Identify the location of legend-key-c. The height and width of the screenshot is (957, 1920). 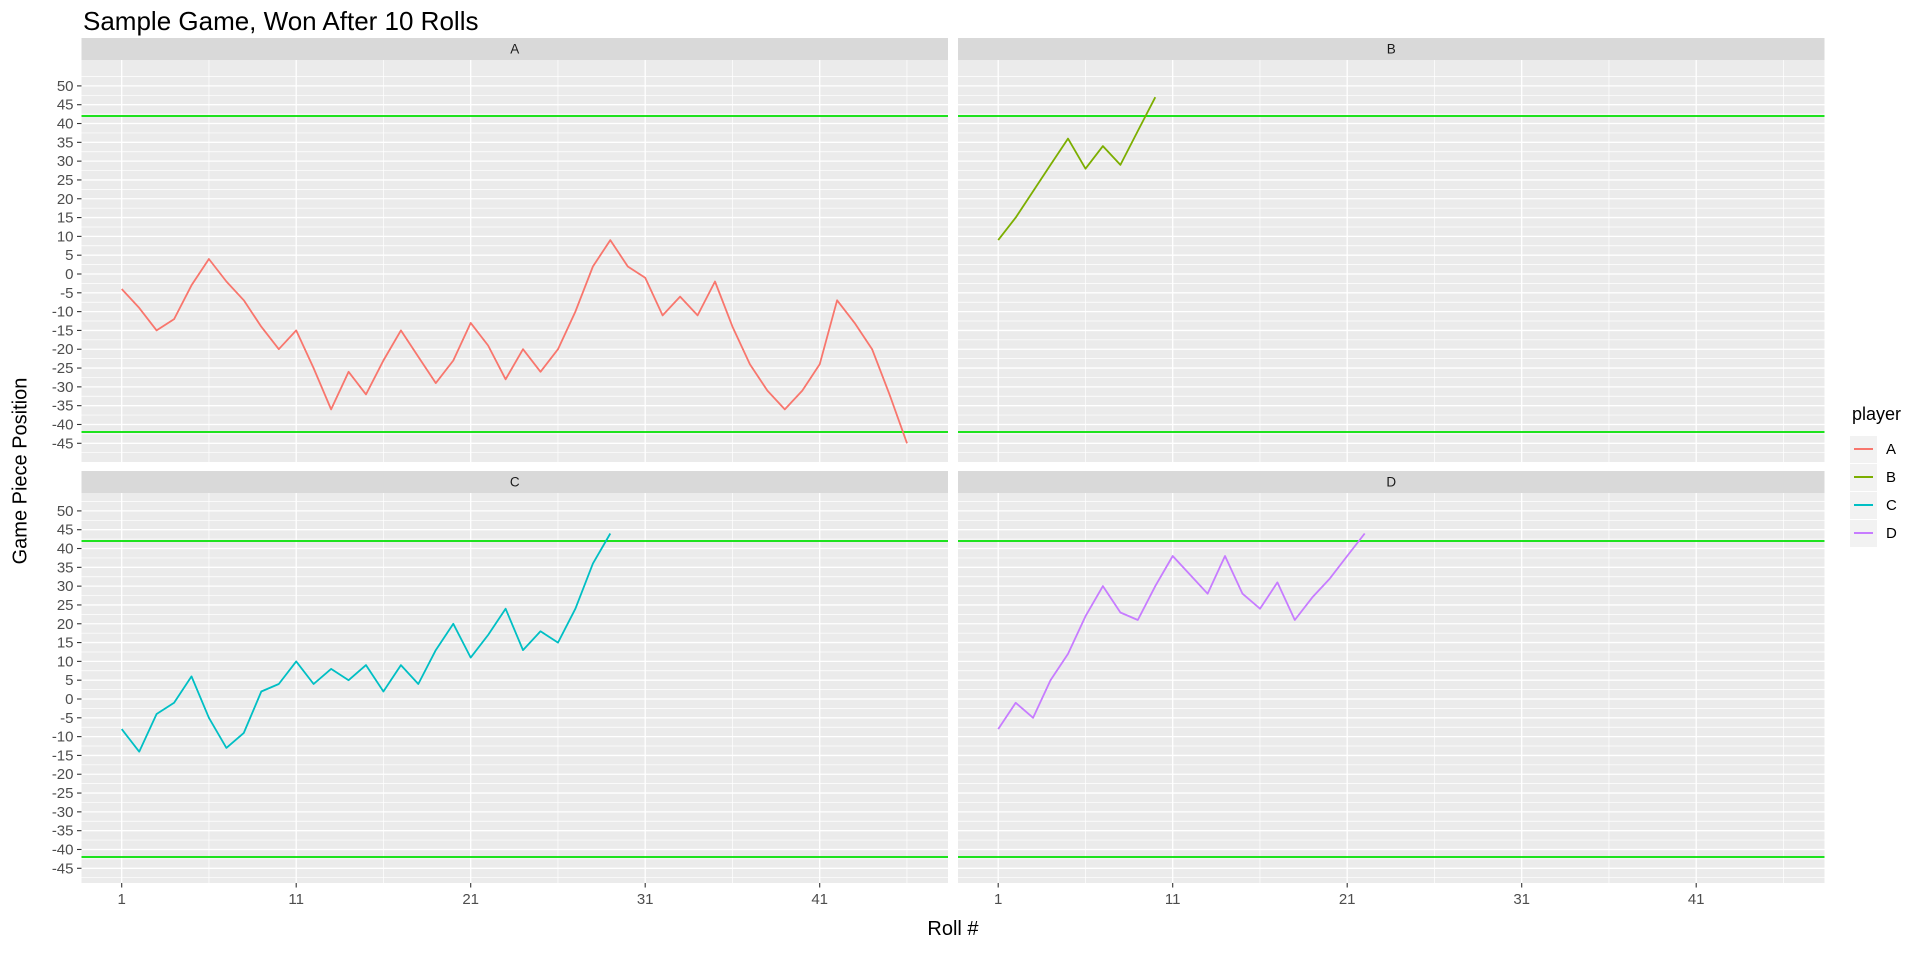
(1863, 505).